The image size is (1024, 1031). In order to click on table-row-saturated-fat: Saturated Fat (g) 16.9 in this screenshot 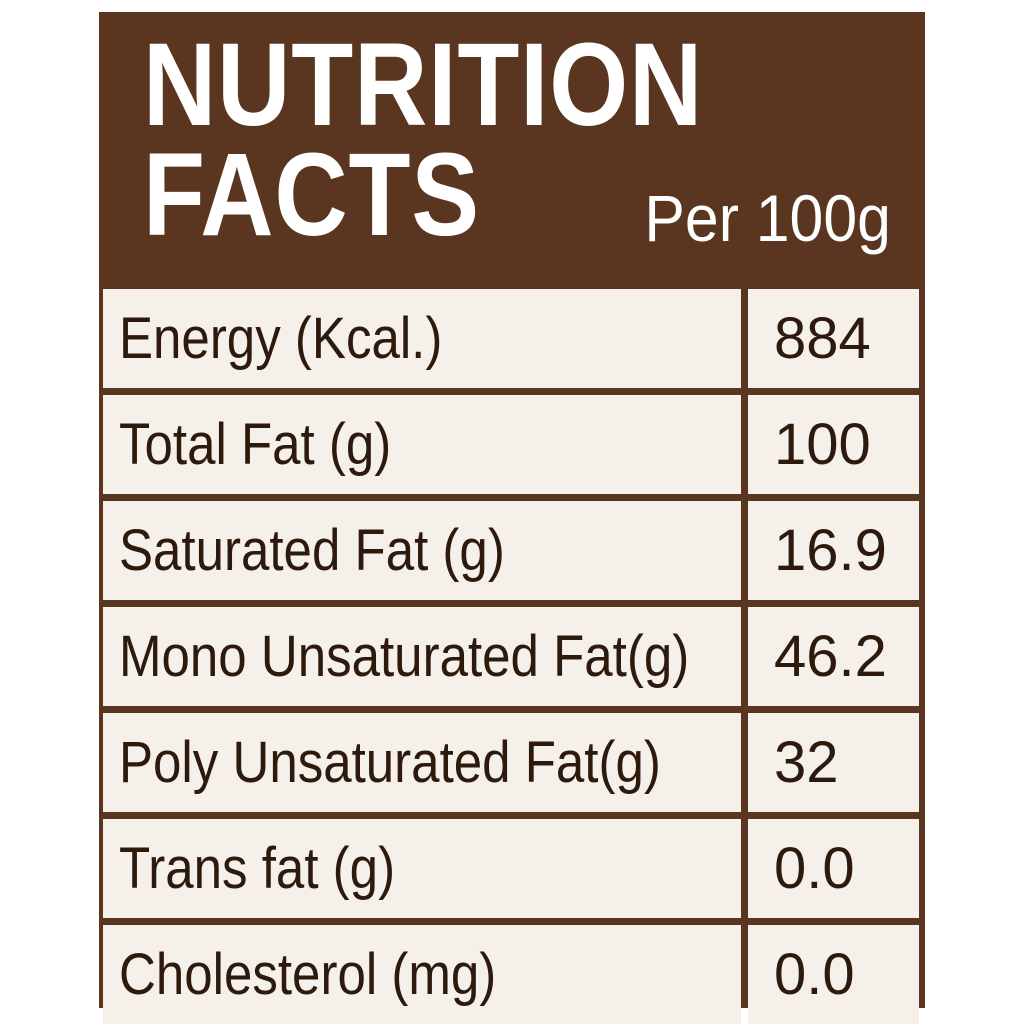, I will do `click(511, 550)`.